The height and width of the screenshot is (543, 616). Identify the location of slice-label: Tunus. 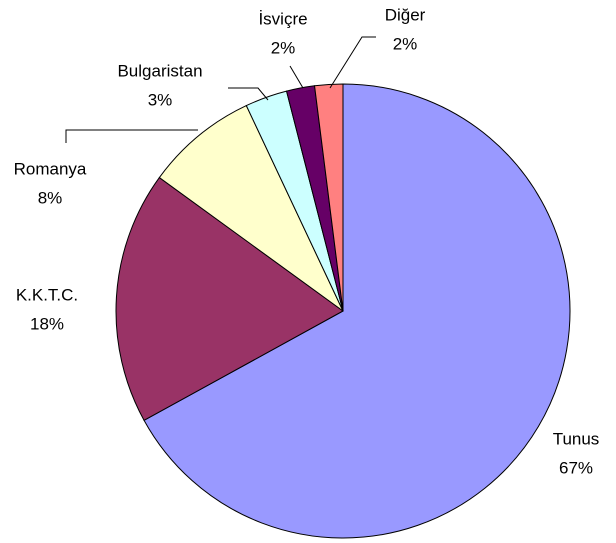
(576, 438).